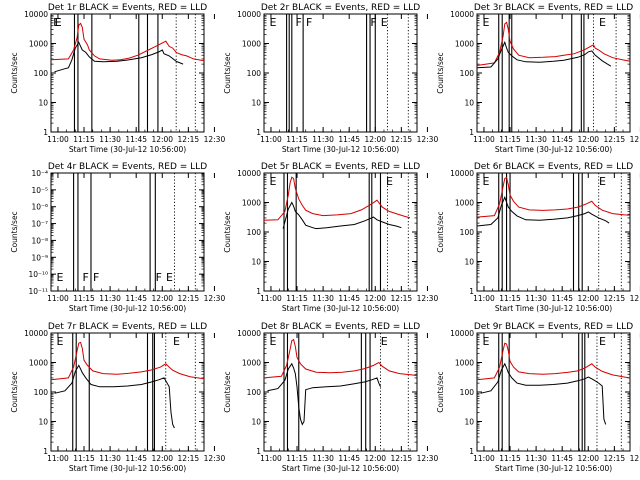 This screenshot has height=480, width=640. What do you see at coordinates (39, 224) in the screenshot?
I see `y-tick-label: 10⁻⁷` at bounding box center [39, 224].